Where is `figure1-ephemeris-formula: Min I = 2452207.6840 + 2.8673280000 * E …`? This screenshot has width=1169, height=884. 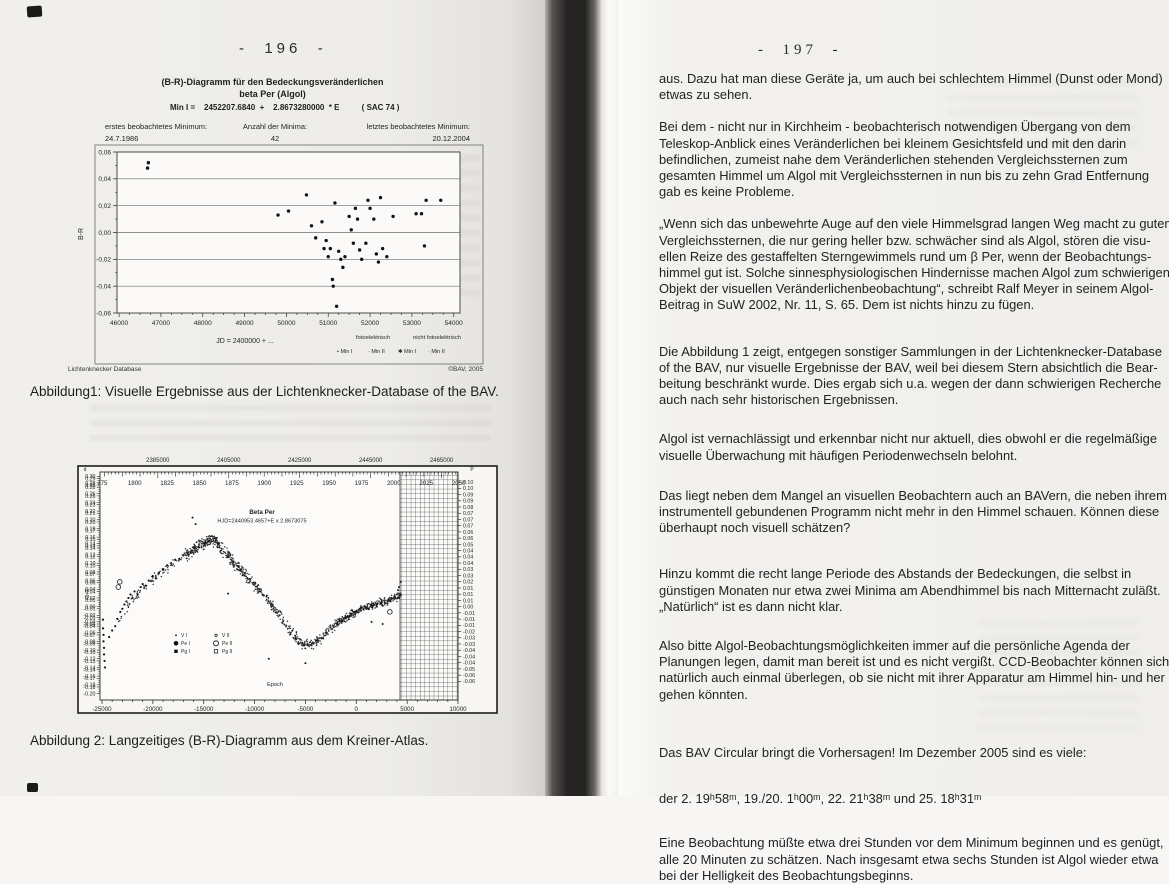 figure1-ephemeris-formula: Min I = 2452207.6840 + 2.8673280000 * E … is located at coordinates (285, 107).